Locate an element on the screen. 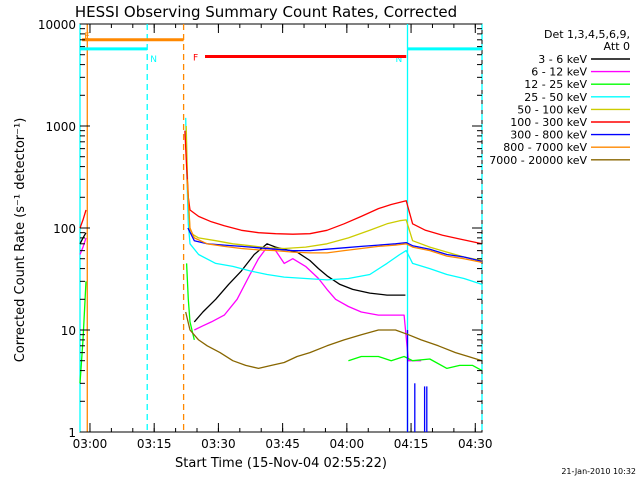  y-tick-label: 100 is located at coordinates (64, 229).